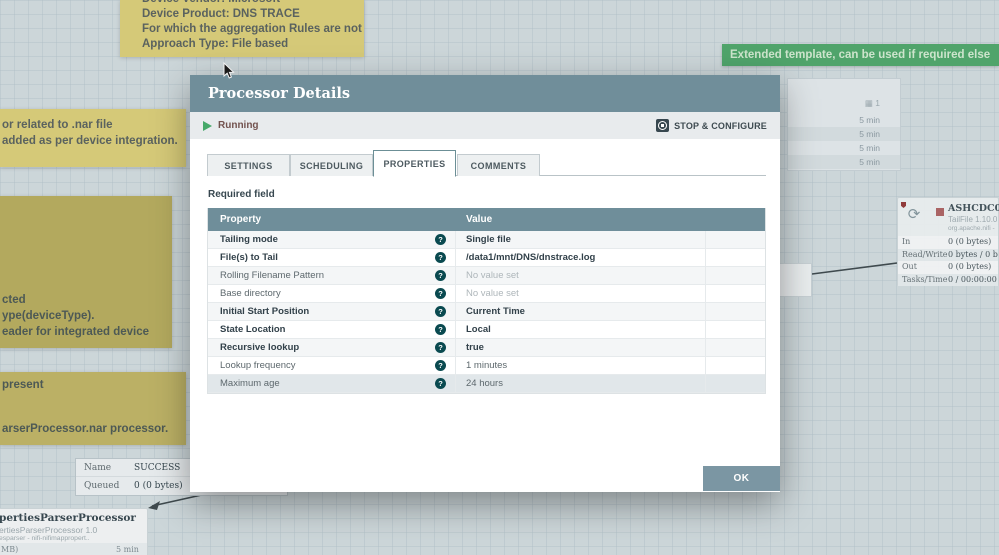  What do you see at coordinates (241, 194) in the screenshot?
I see `required-field-label: Required field` at bounding box center [241, 194].